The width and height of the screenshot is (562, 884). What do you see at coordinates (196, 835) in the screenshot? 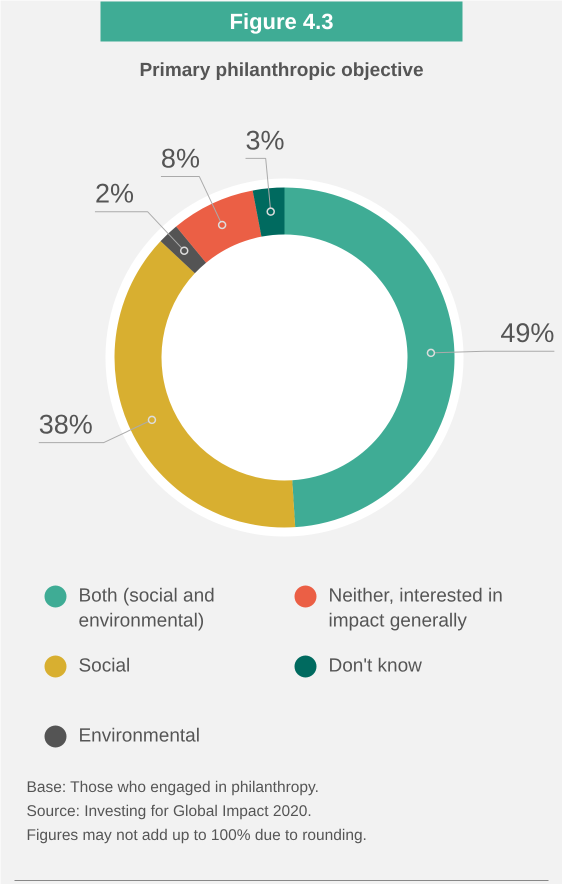
I see `text: Figures may not add up to 100% due to rounding.` at bounding box center [196, 835].